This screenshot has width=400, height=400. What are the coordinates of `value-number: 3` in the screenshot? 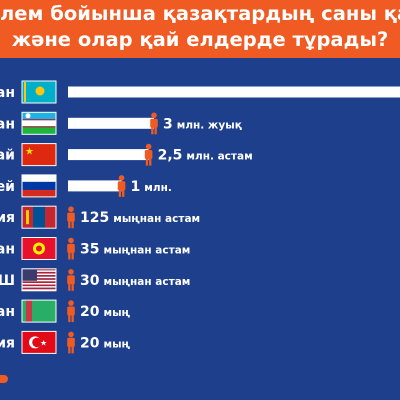 It's located at (168, 124).